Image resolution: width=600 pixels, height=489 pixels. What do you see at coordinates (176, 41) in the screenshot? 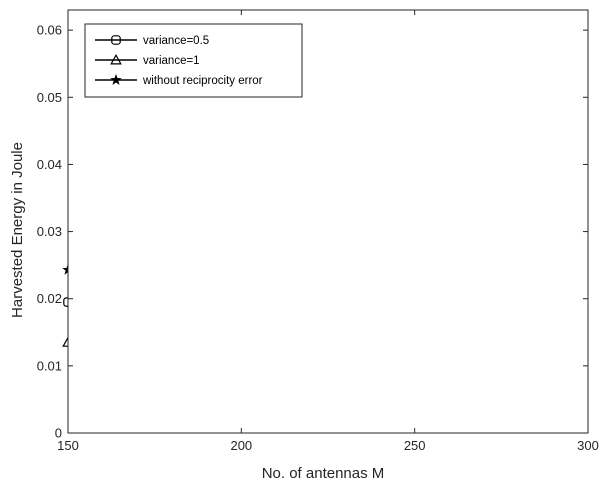
I see `legend-label: variance=0.5` at bounding box center [176, 41].